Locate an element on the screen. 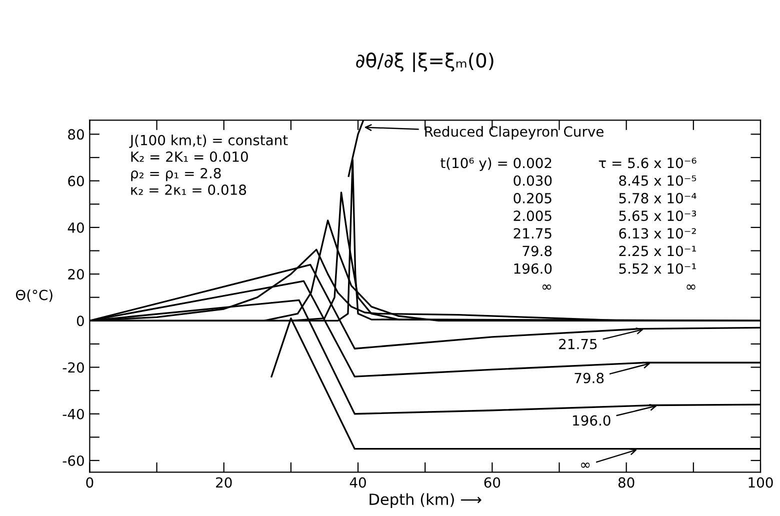 The width and height of the screenshot is (780, 516). y-tick-label: 80 is located at coordinates (76, 134).